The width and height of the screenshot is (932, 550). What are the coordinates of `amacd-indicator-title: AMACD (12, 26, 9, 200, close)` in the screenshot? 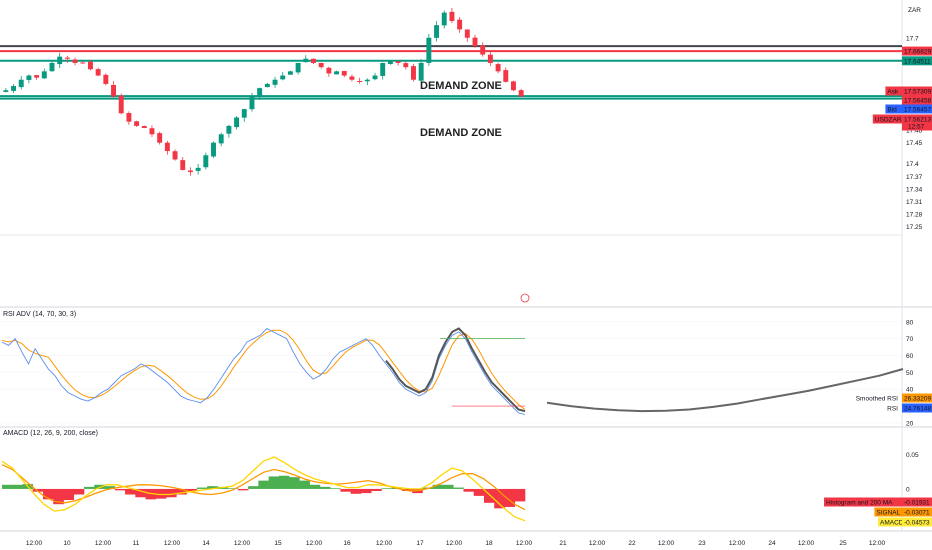 It's located at (50, 433).